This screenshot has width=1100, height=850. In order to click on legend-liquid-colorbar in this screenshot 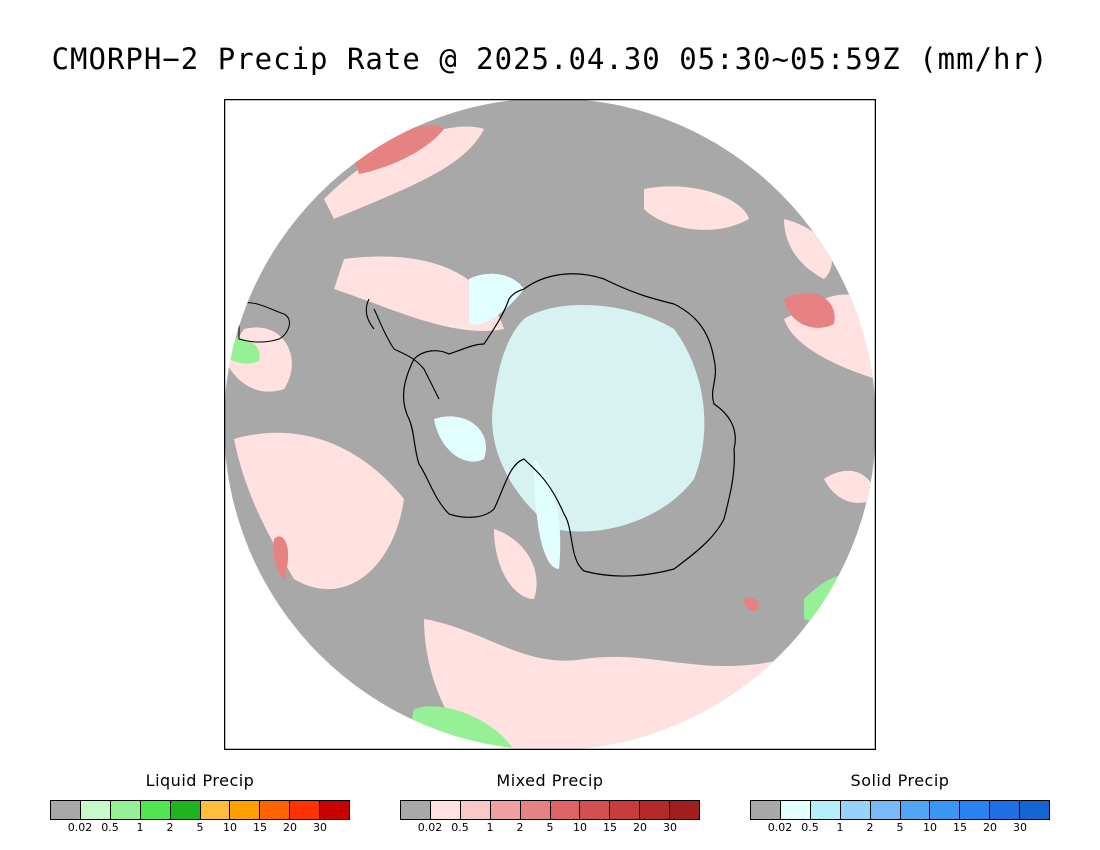, I will do `click(200, 810)`.